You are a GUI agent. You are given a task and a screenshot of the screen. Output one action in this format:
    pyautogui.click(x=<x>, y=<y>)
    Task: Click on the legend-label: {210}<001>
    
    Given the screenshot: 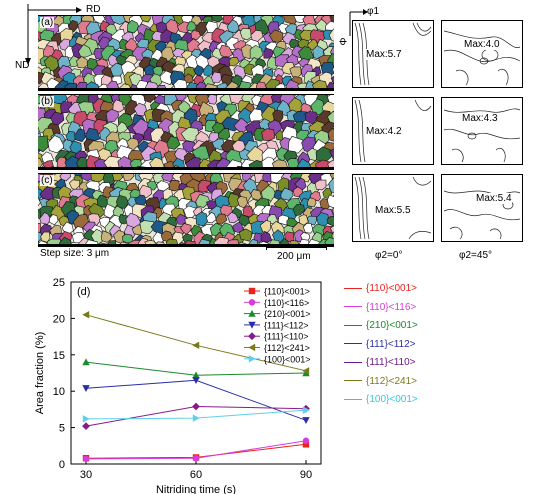 What is the action you would take?
    pyautogui.click(x=287, y=314)
    